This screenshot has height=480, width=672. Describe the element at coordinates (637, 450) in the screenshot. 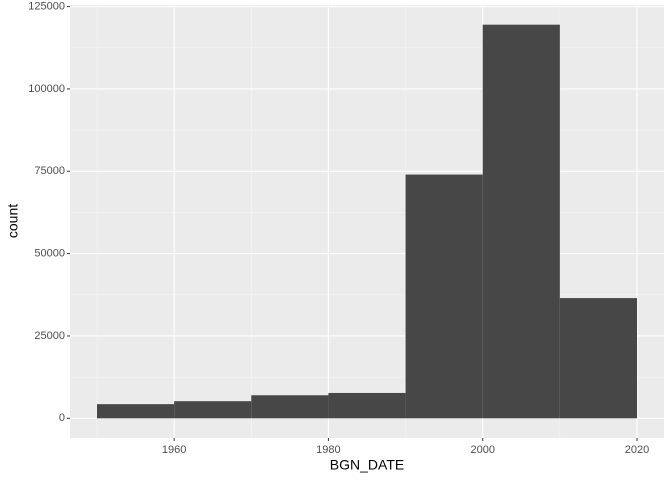

I see `x-tick-label: 2020` at that location.